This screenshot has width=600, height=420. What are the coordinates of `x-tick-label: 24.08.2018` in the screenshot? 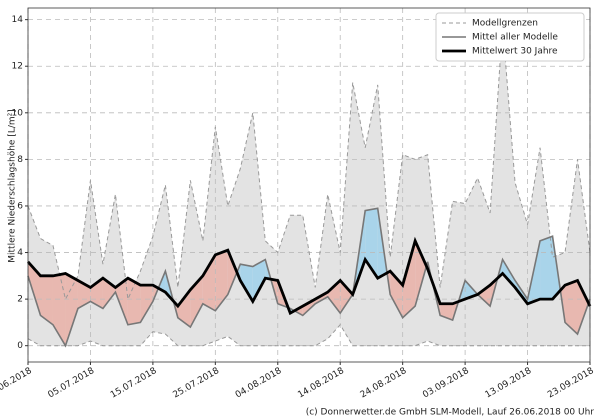 It's located at (384, 383).